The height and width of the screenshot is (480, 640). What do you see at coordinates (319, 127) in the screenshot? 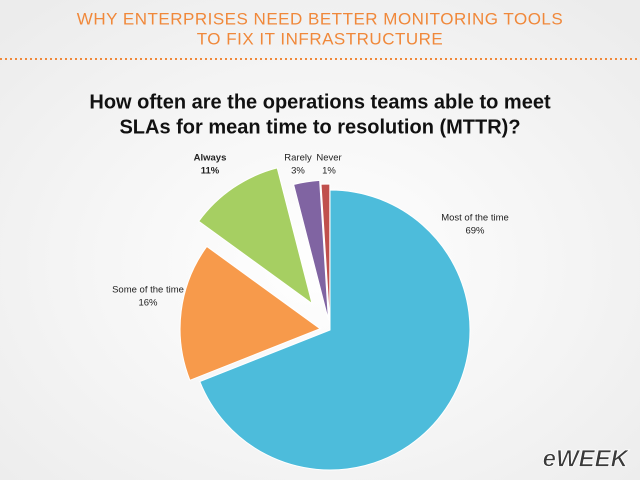
I see `chart-title: SLAs for mean time to resolution (MTTR)?` at bounding box center [319, 127].